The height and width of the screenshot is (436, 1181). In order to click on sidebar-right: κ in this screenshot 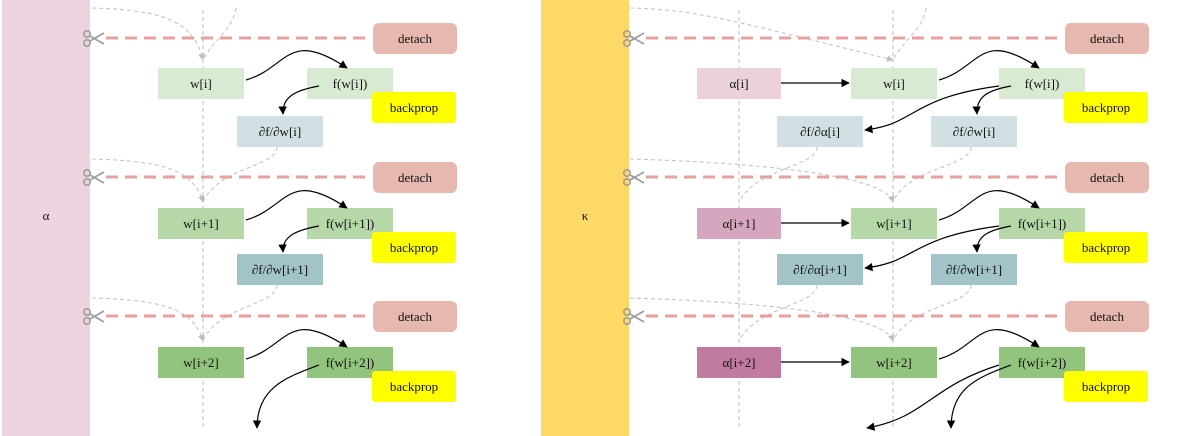, I will do `click(585, 218)`.